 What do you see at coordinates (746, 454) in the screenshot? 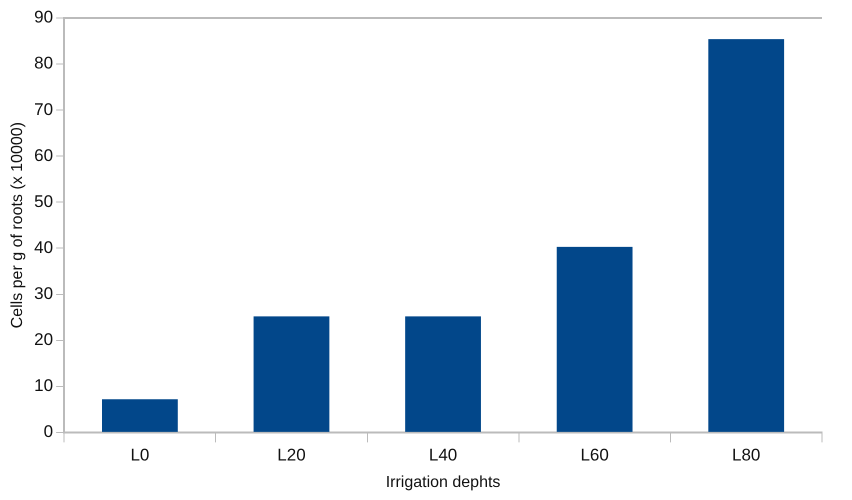
I see `x-tick-label: L80` at bounding box center [746, 454].